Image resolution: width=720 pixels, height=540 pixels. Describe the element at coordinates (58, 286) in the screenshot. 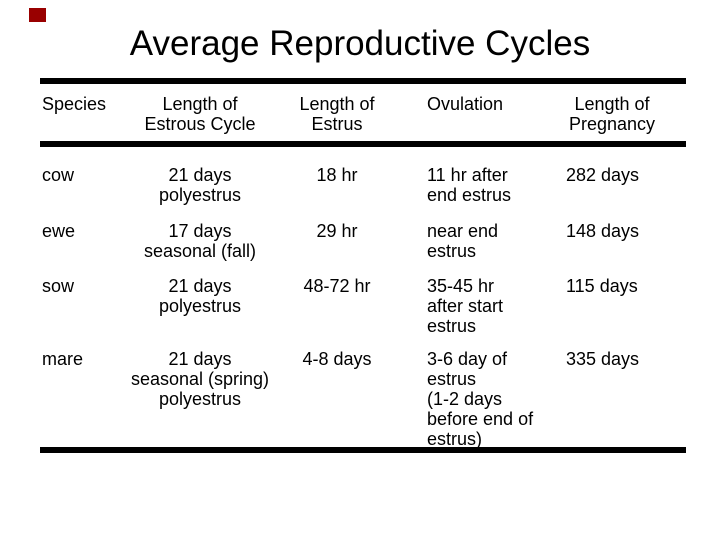

I see `sow-species-cell: sow` at that location.